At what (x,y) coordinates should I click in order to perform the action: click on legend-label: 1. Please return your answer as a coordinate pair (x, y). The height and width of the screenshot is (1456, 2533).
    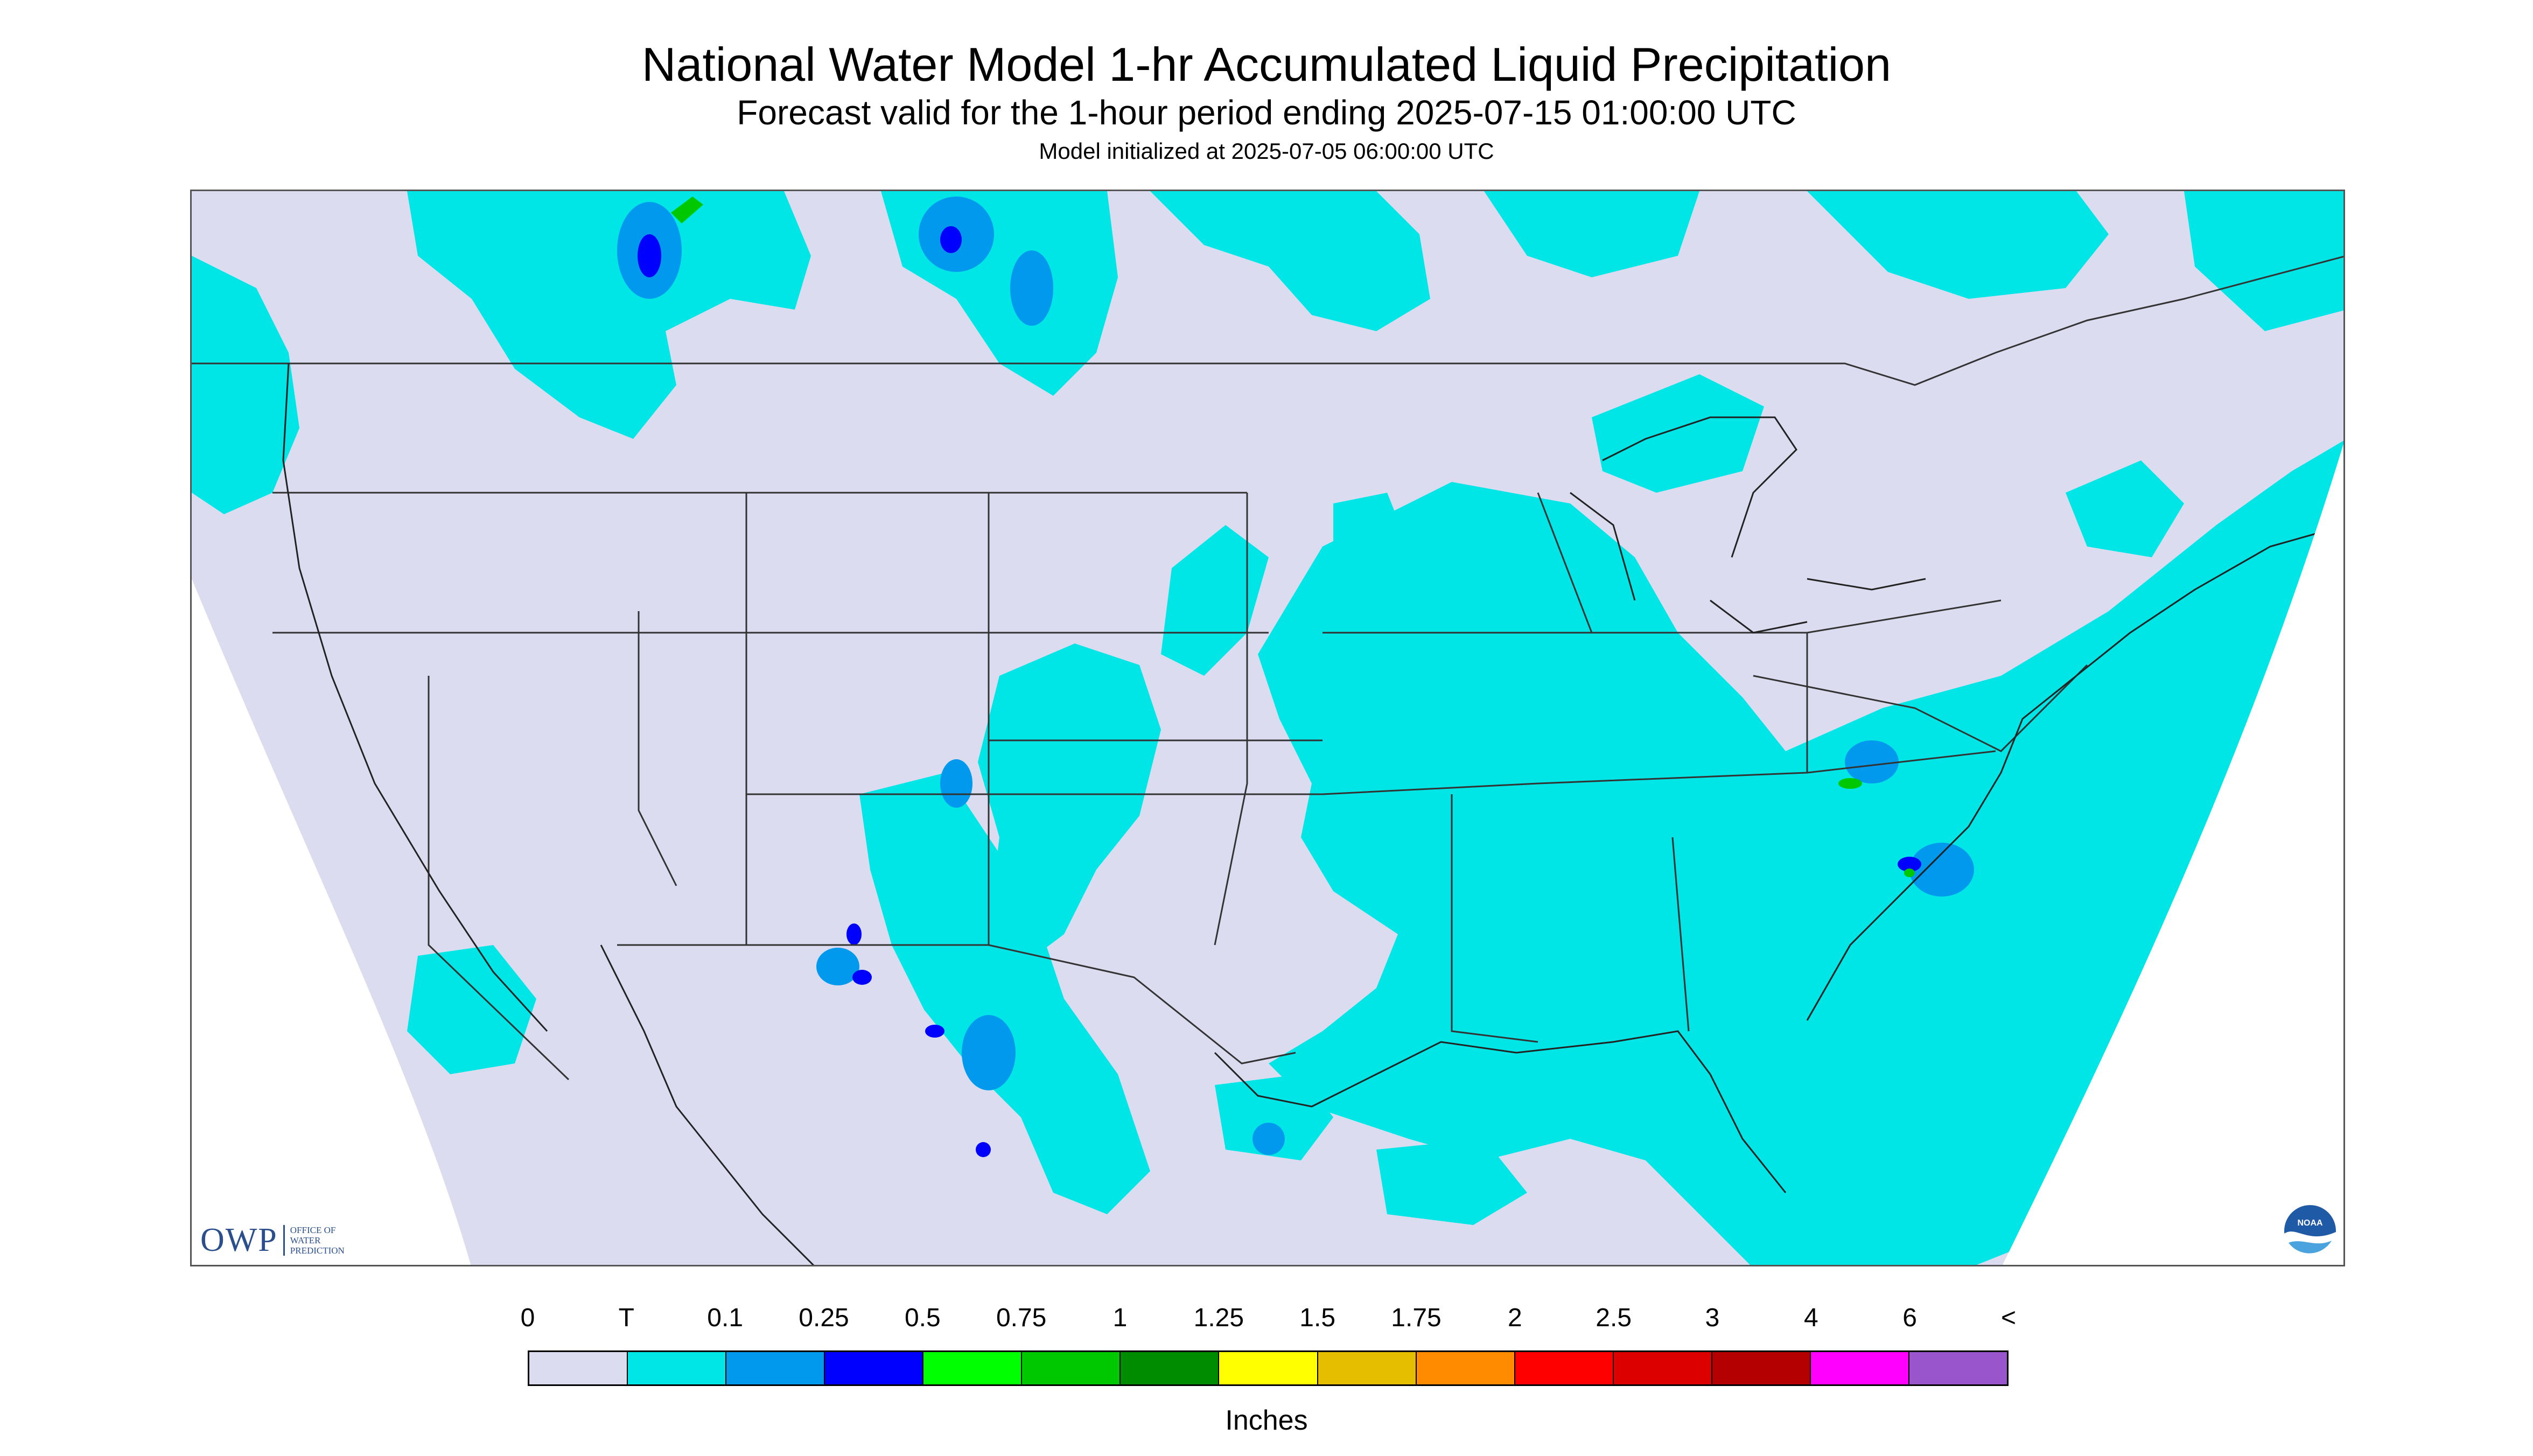
    Looking at the image, I should click on (1120, 1318).